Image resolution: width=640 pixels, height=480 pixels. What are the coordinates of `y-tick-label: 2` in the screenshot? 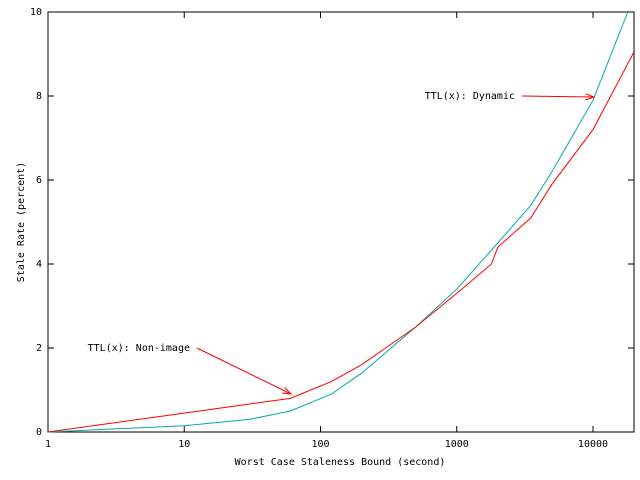 It's located at (39, 348).